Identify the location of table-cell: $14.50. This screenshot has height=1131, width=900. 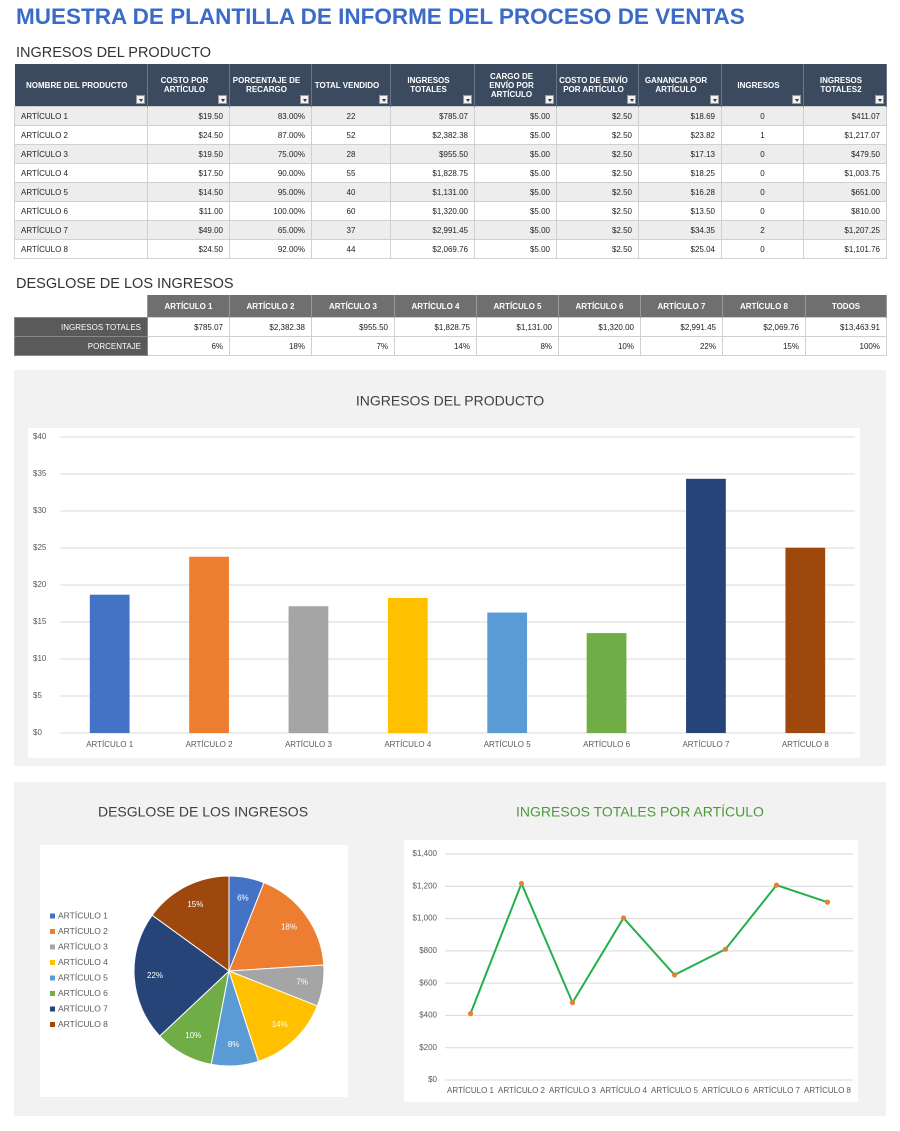
(188, 192).